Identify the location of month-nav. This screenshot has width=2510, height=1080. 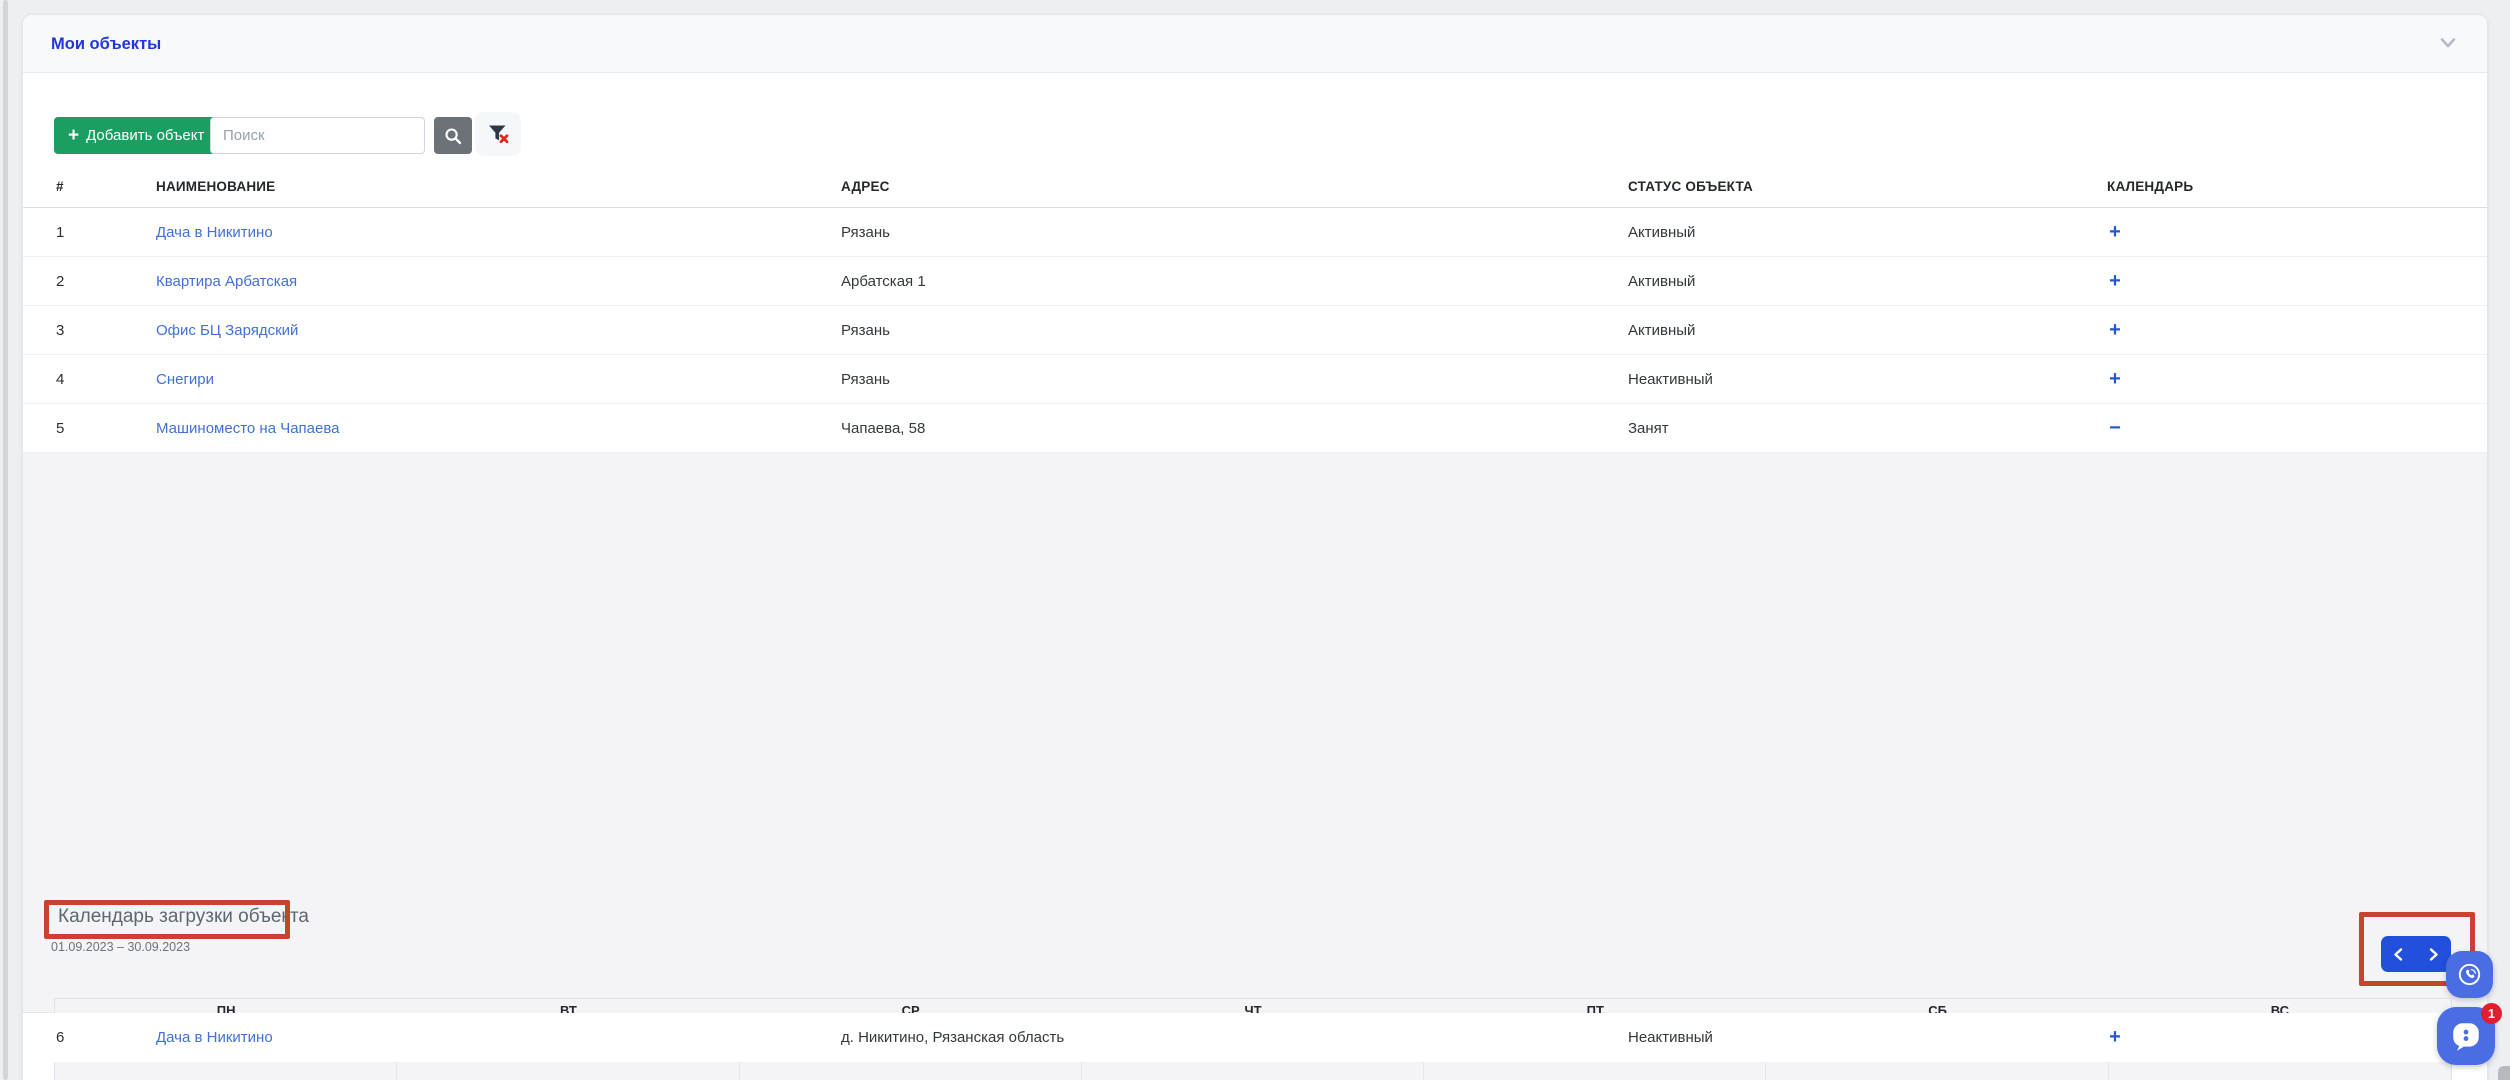
(2416, 954).